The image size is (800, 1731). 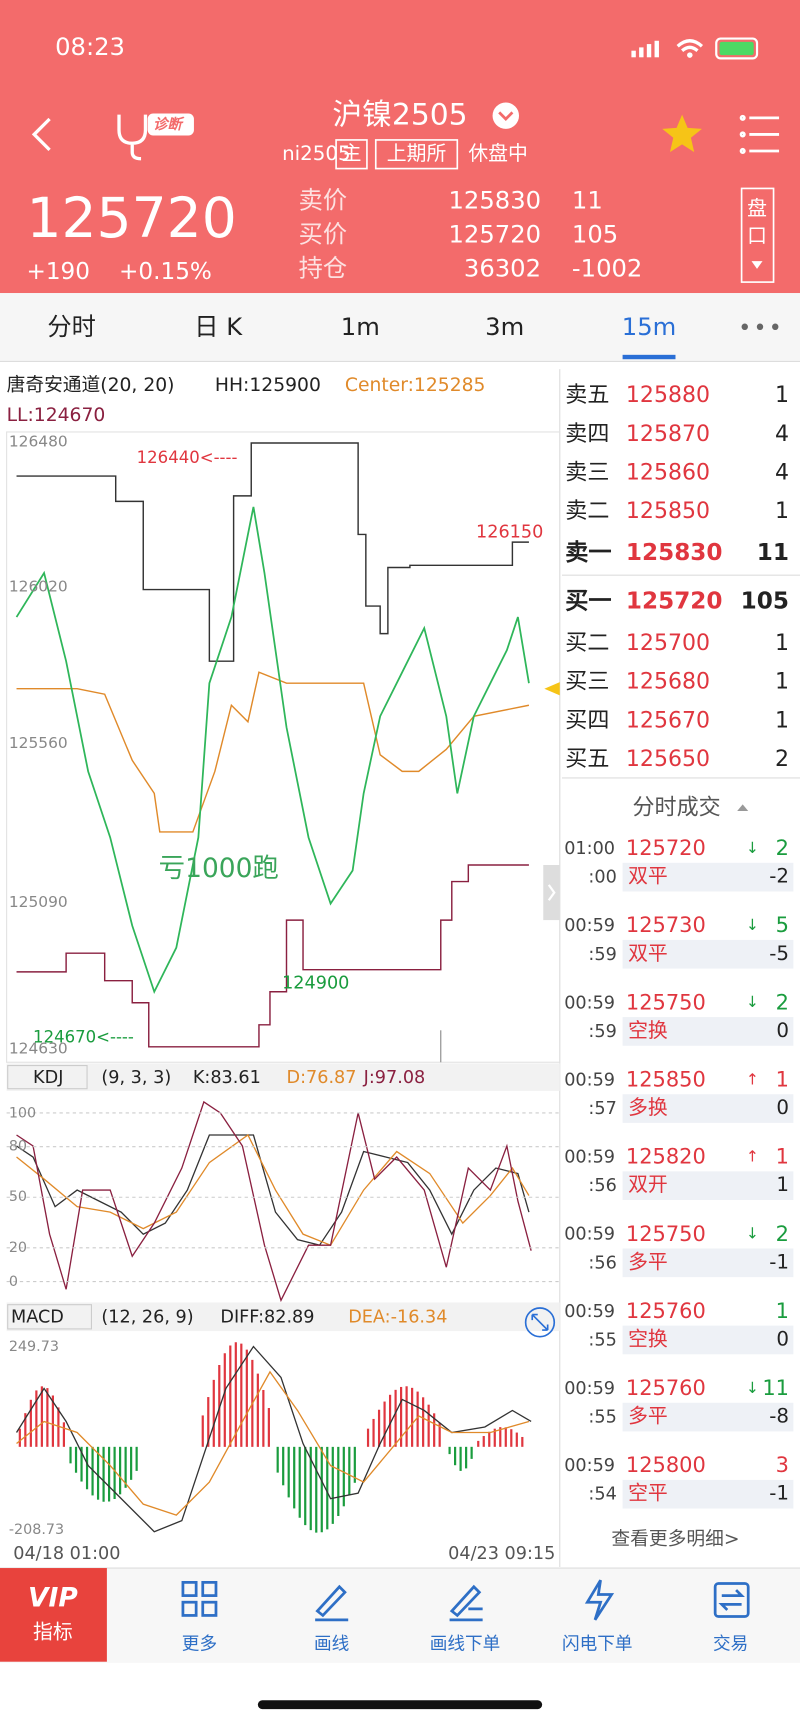 I want to click on book-price: 125720, so click(x=674, y=600).